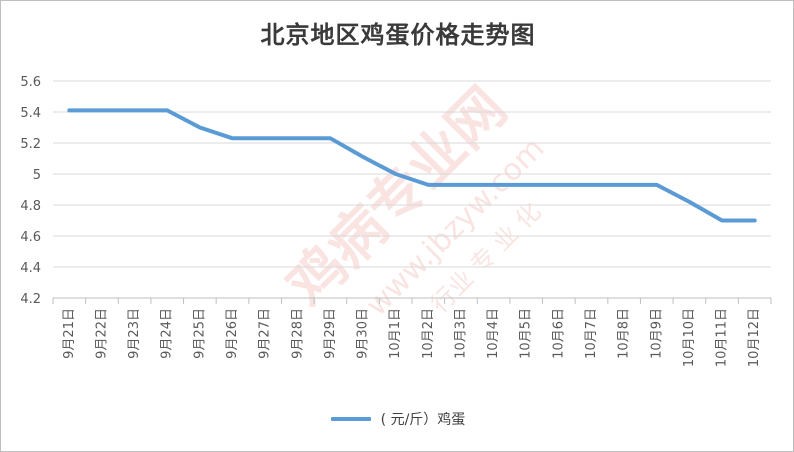  I want to click on y-tick-labels: 4.2 4.4 4.6 4.8 5 5.2 5.4 5.6, so click(30, 191).